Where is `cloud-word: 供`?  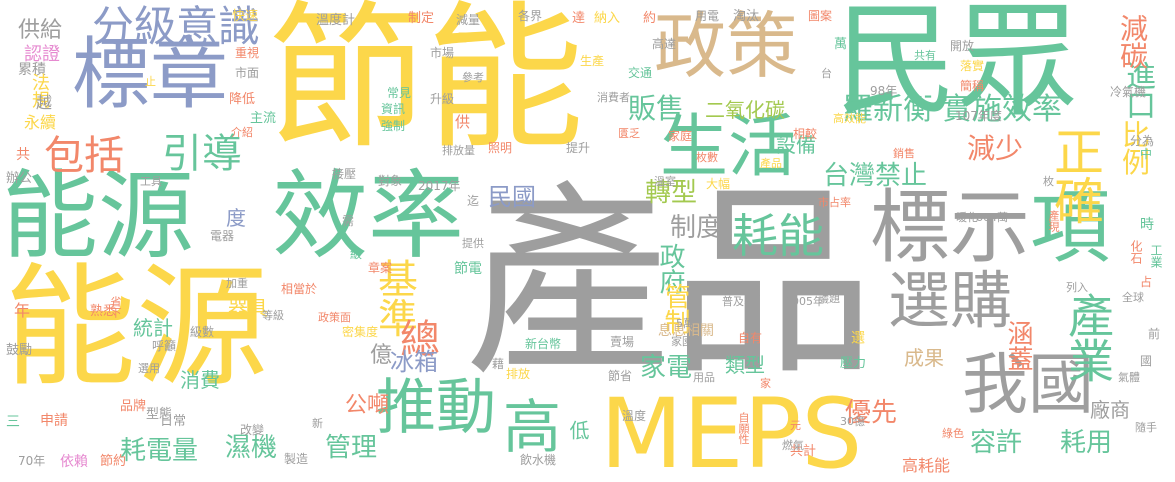
cloud-word: 供 is located at coordinates (463, 122).